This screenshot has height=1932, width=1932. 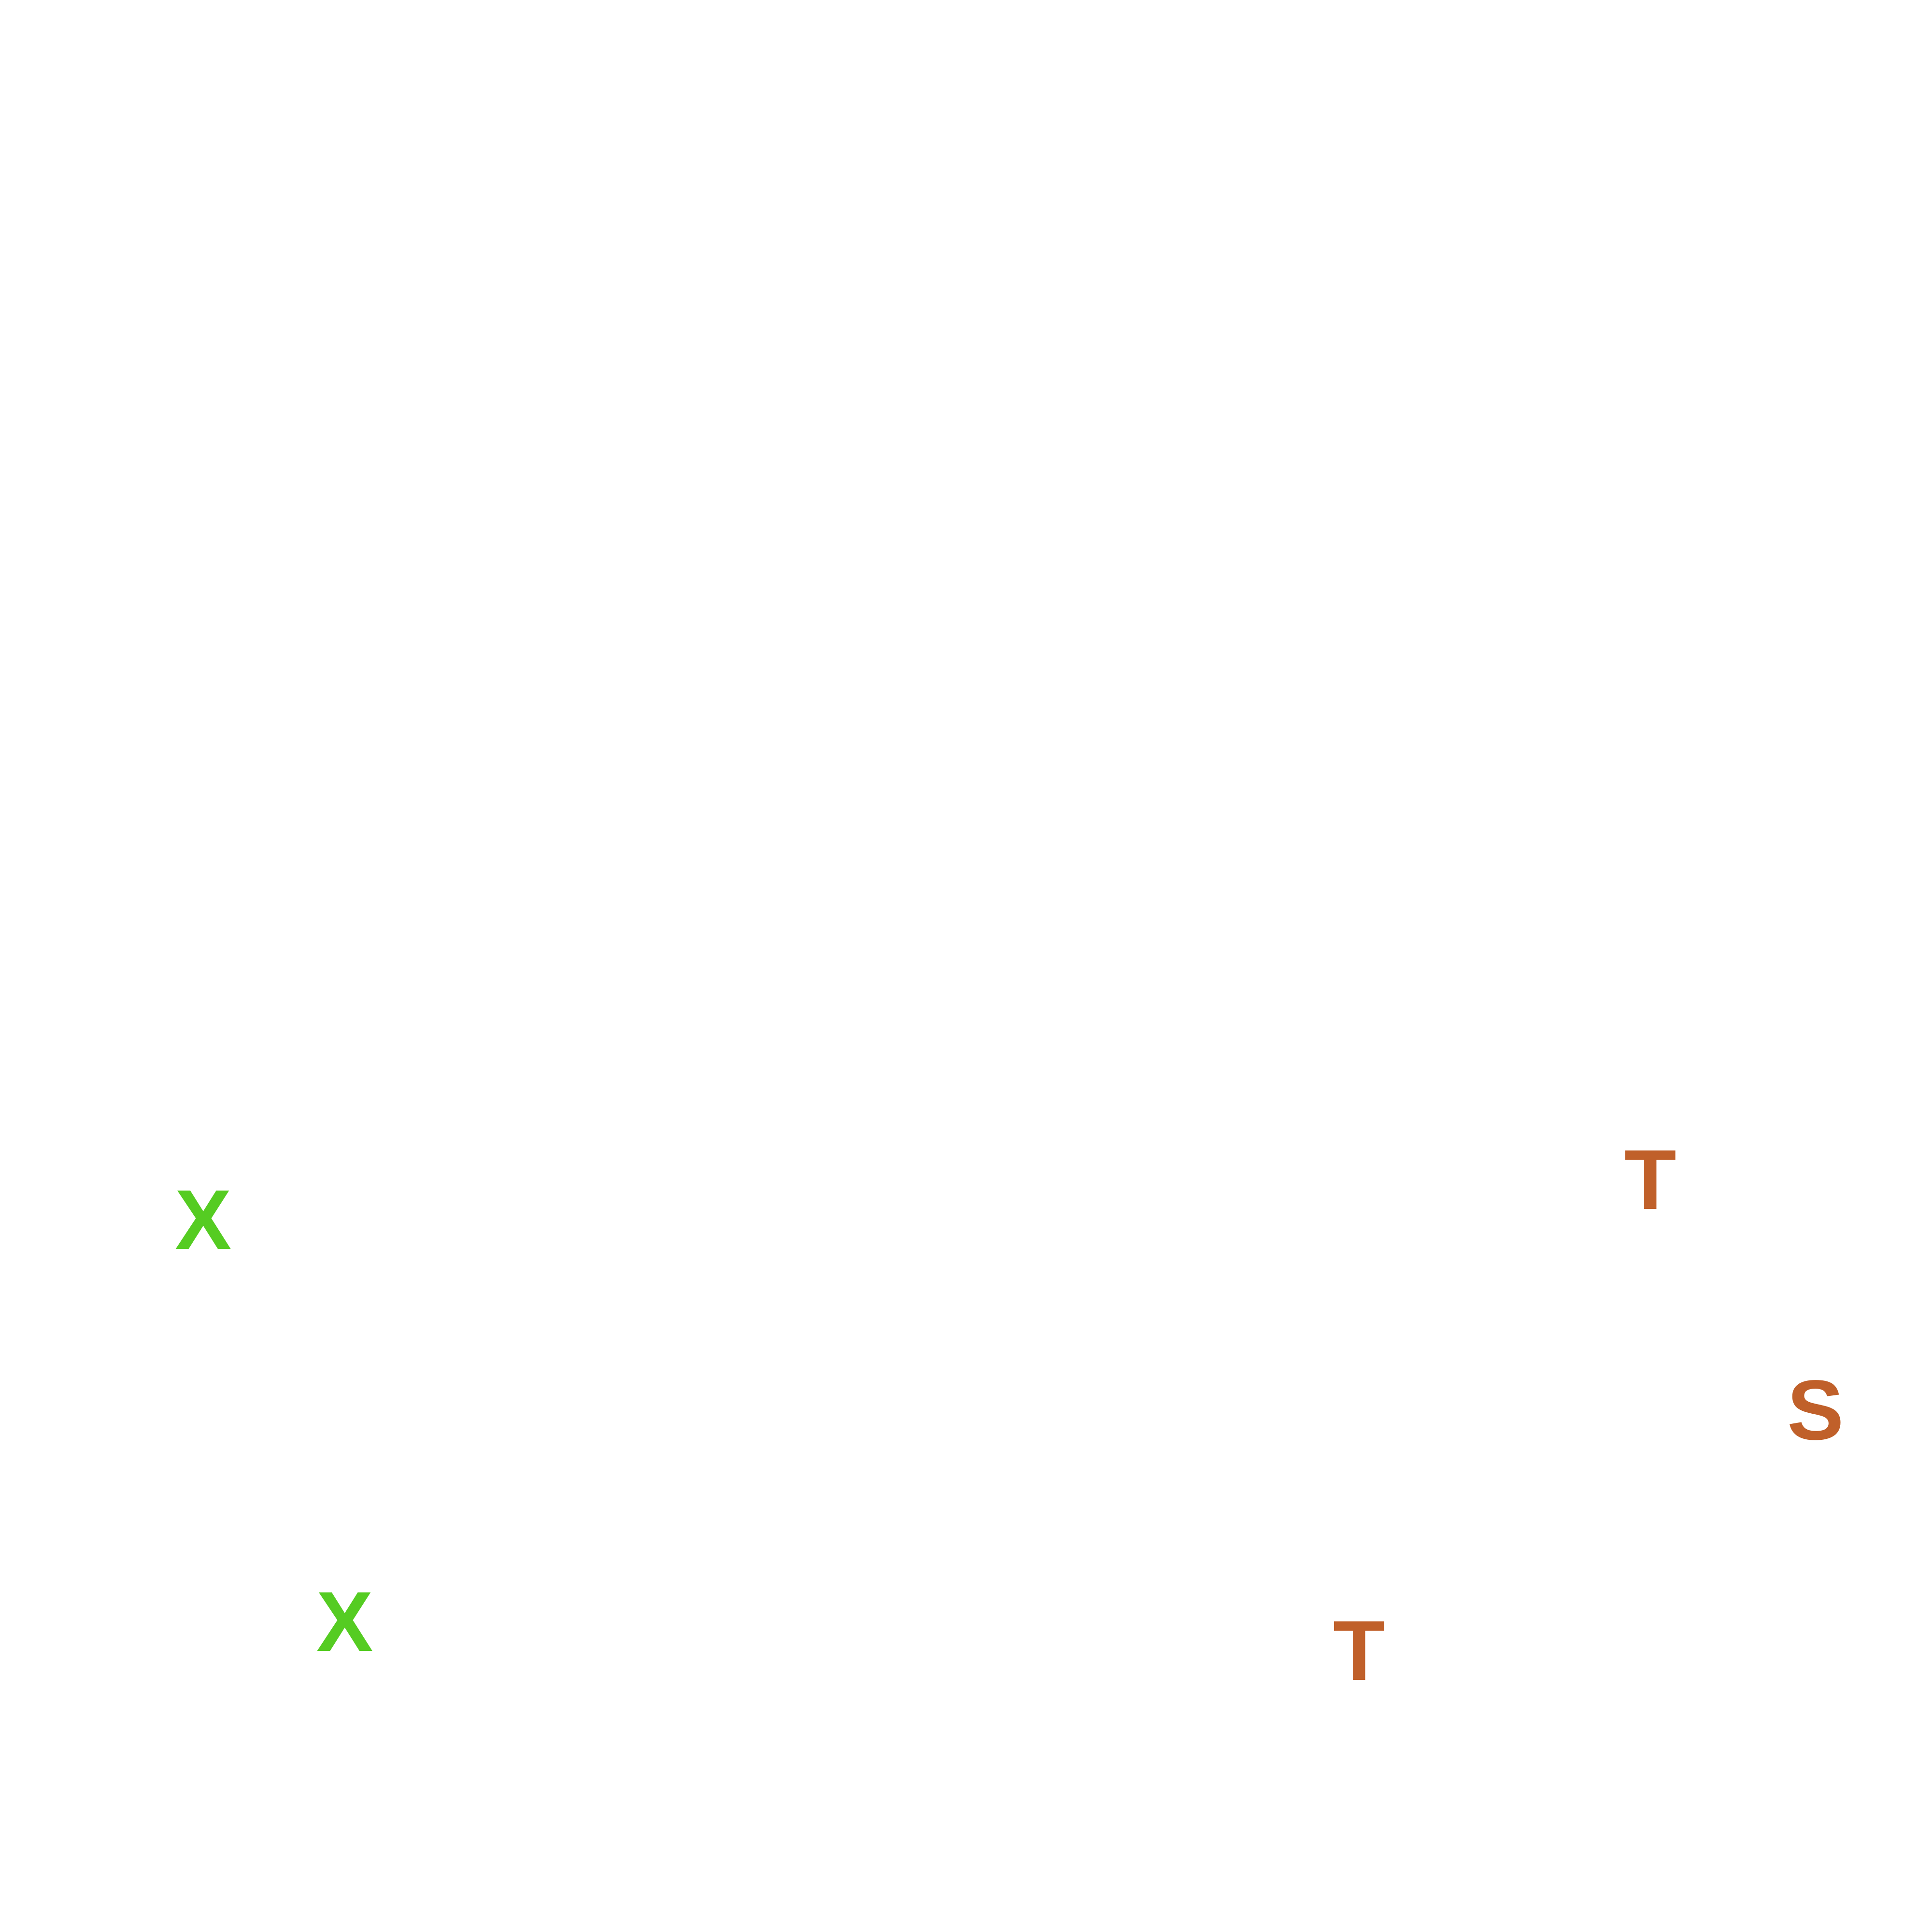 What do you see at coordinates (203, 1220) in the screenshot?
I see `letter-x-upper: X` at bounding box center [203, 1220].